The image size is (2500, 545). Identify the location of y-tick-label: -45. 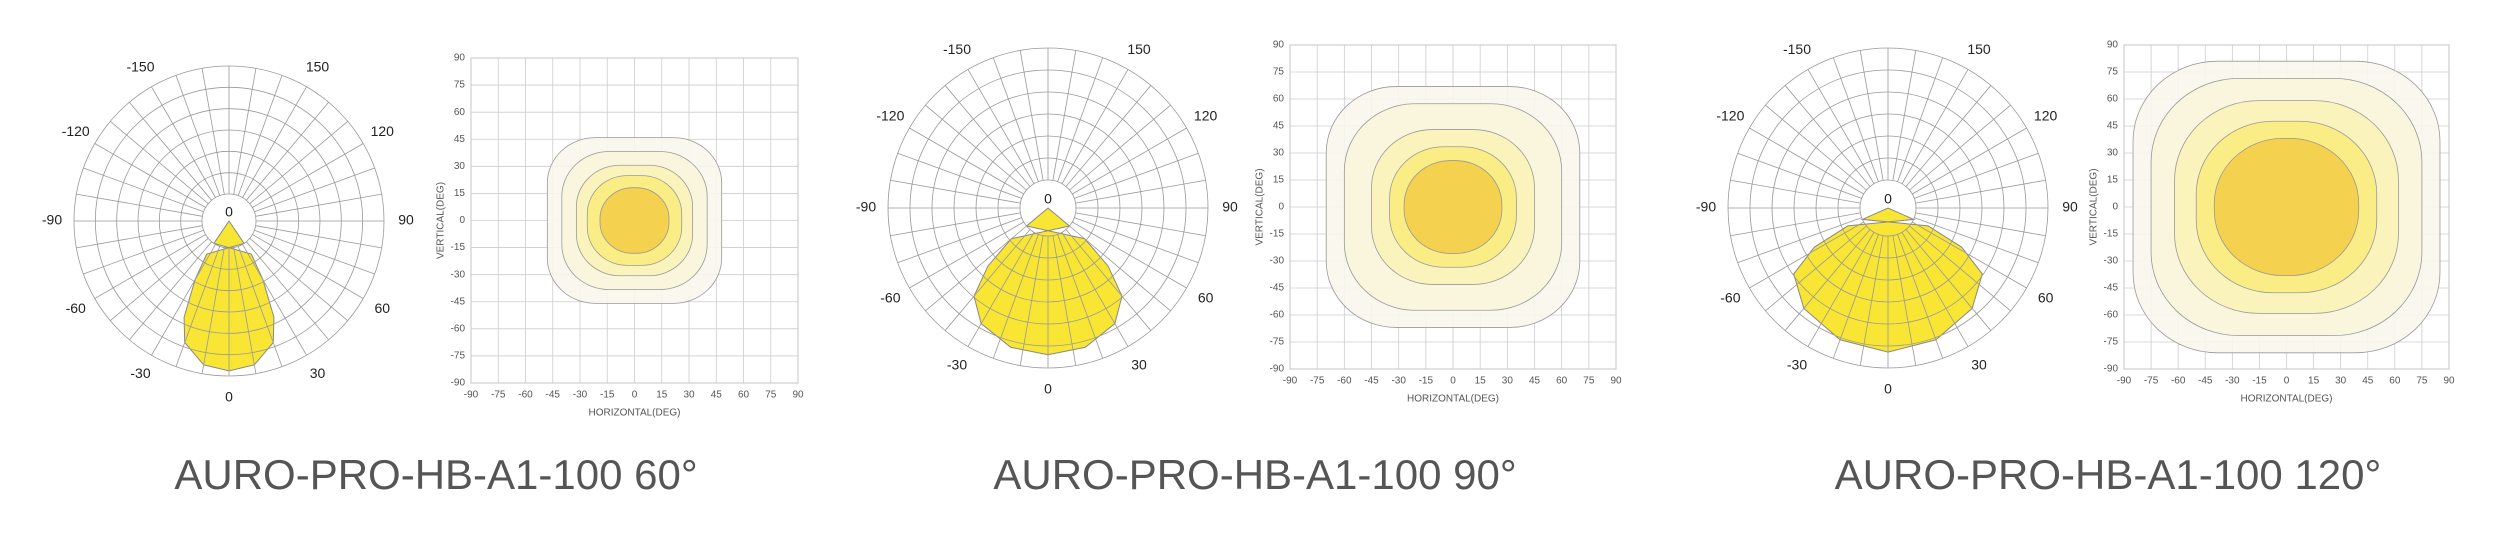
(458, 301).